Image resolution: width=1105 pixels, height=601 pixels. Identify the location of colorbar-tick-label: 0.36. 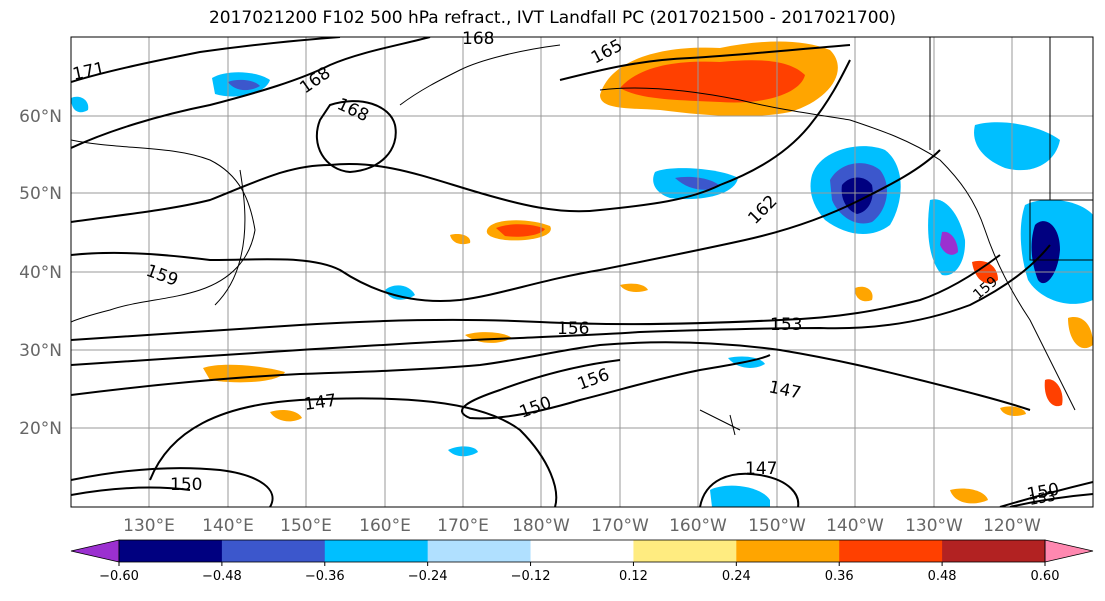
(839, 576).